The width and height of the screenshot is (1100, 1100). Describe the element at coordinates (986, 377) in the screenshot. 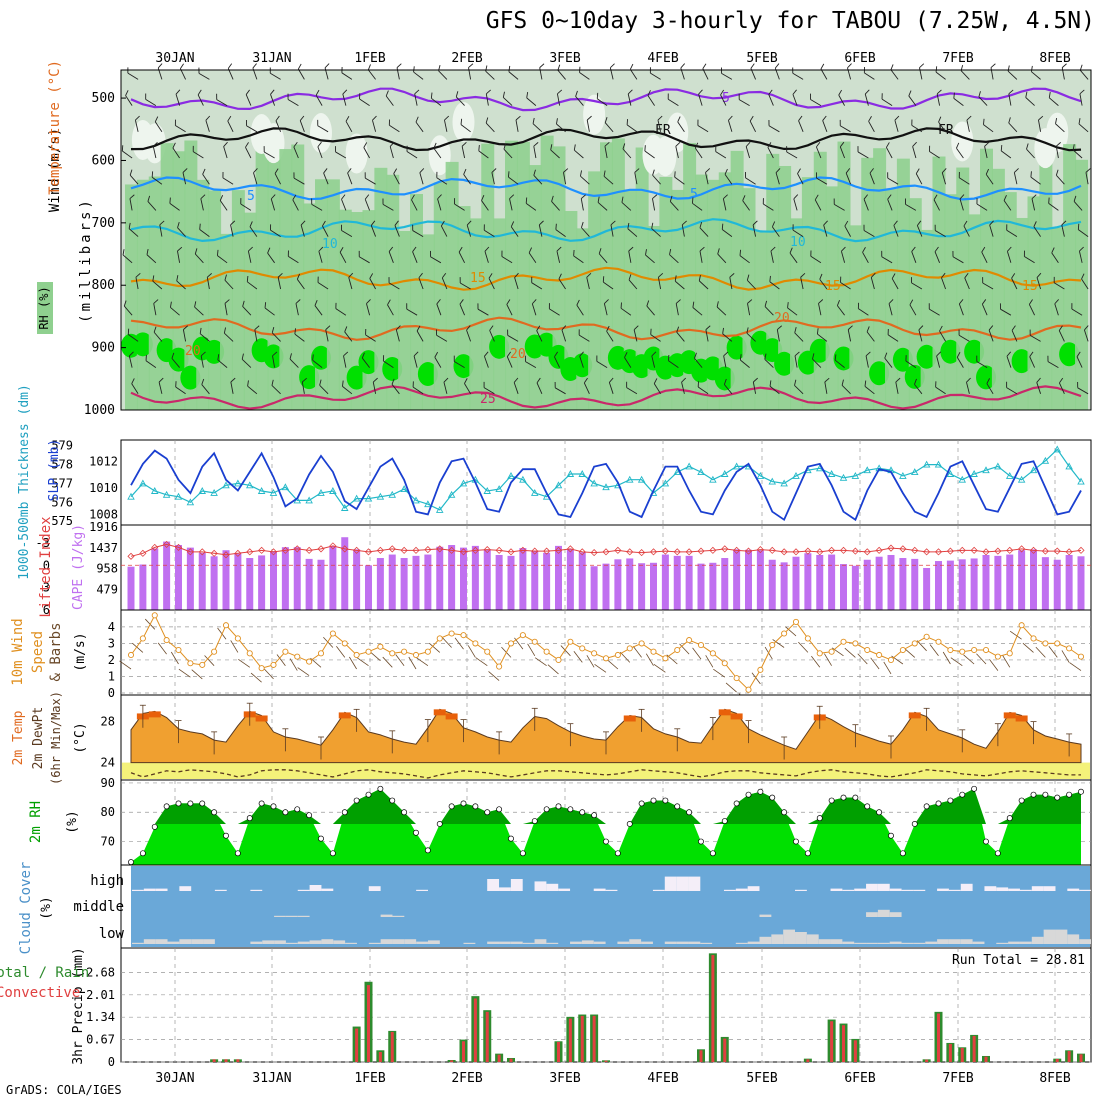

I see `rh-saturated-blob` at that location.